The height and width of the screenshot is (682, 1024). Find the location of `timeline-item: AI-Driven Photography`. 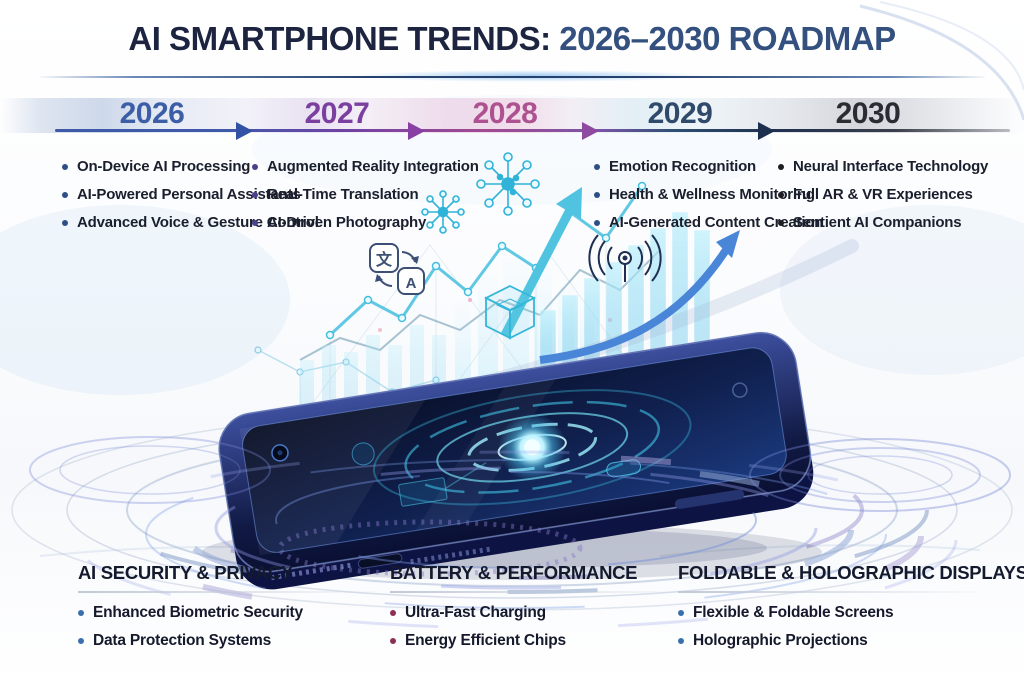

timeline-item: AI-Driven Photography is located at coordinates (365, 222).